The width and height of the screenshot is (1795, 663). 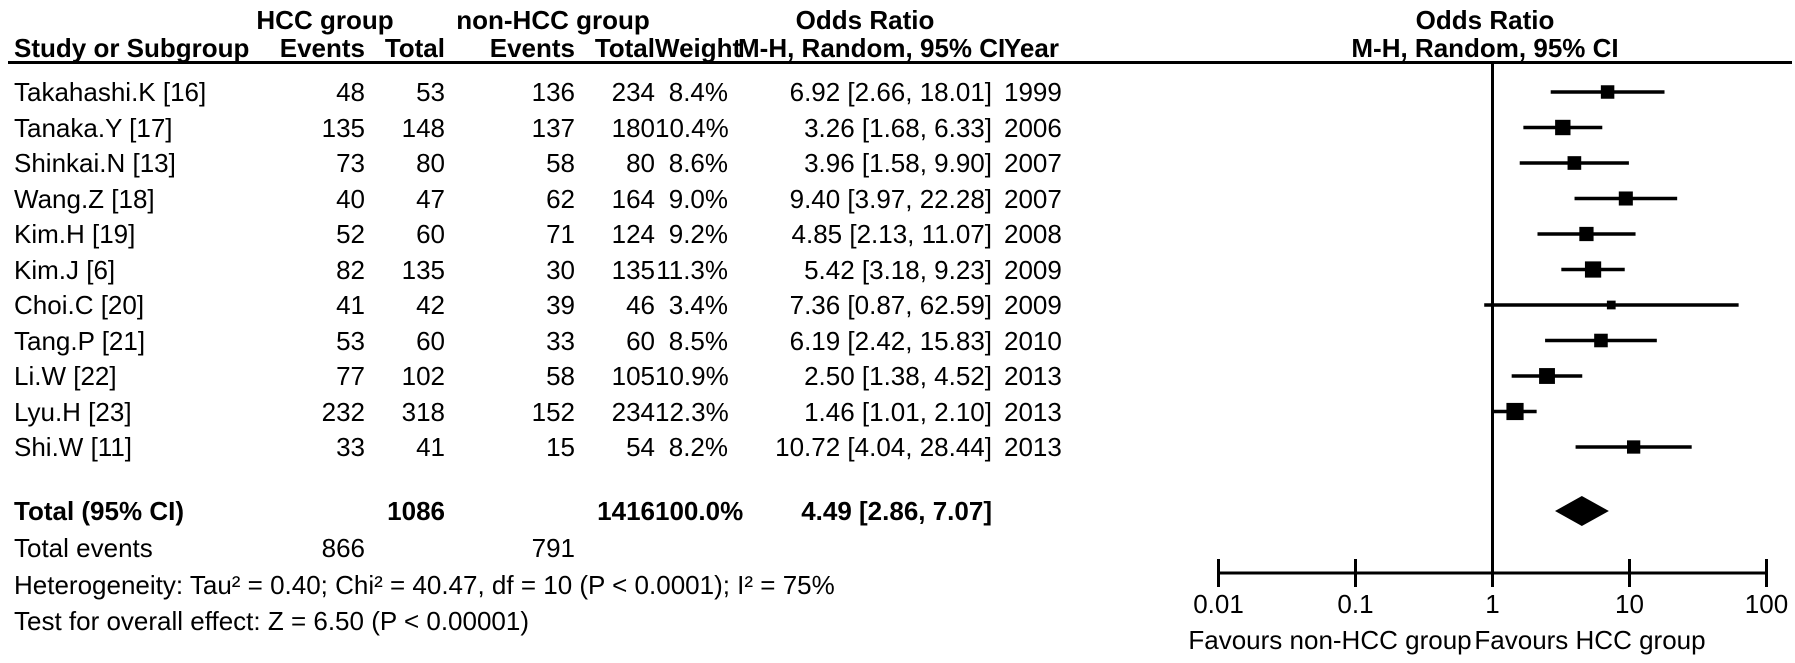 I want to click on hcc-total: 148, so click(x=423, y=127).